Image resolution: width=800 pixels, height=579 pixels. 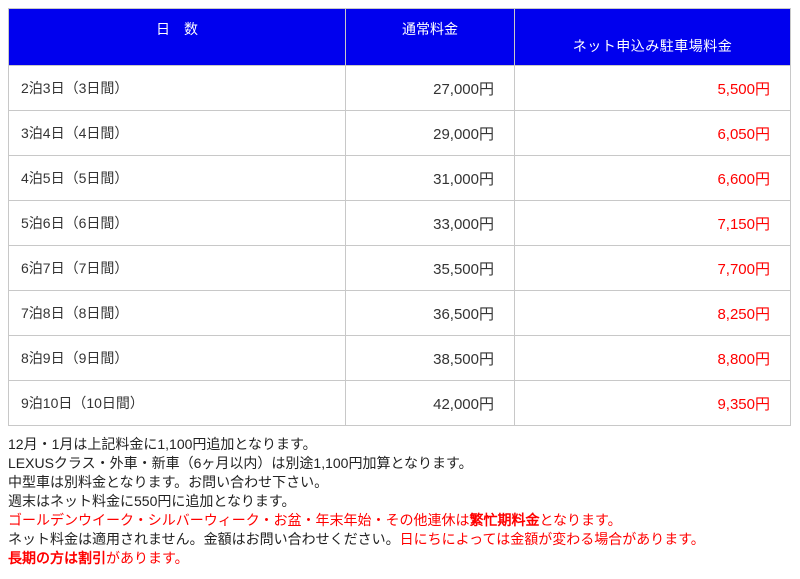 I want to click on normal-price-cell: 42,000円, so click(x=430, y=403).